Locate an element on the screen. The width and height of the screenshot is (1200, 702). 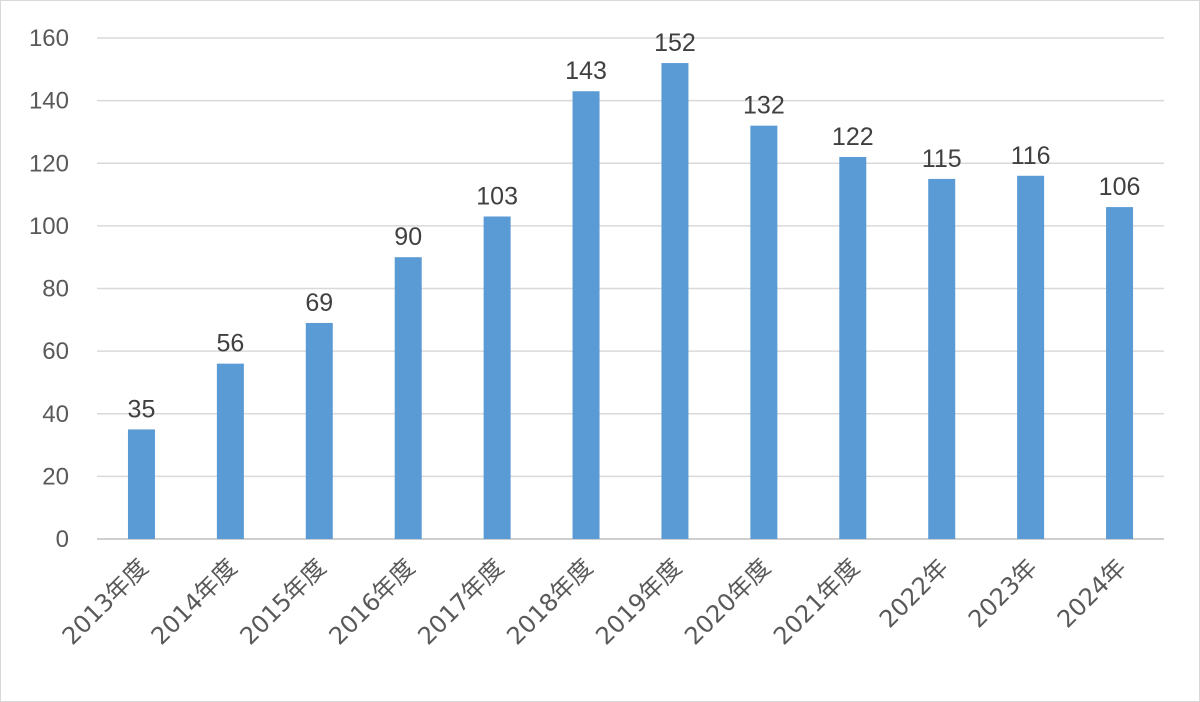
bar-2013年度 is located at coordinates (141, 484).